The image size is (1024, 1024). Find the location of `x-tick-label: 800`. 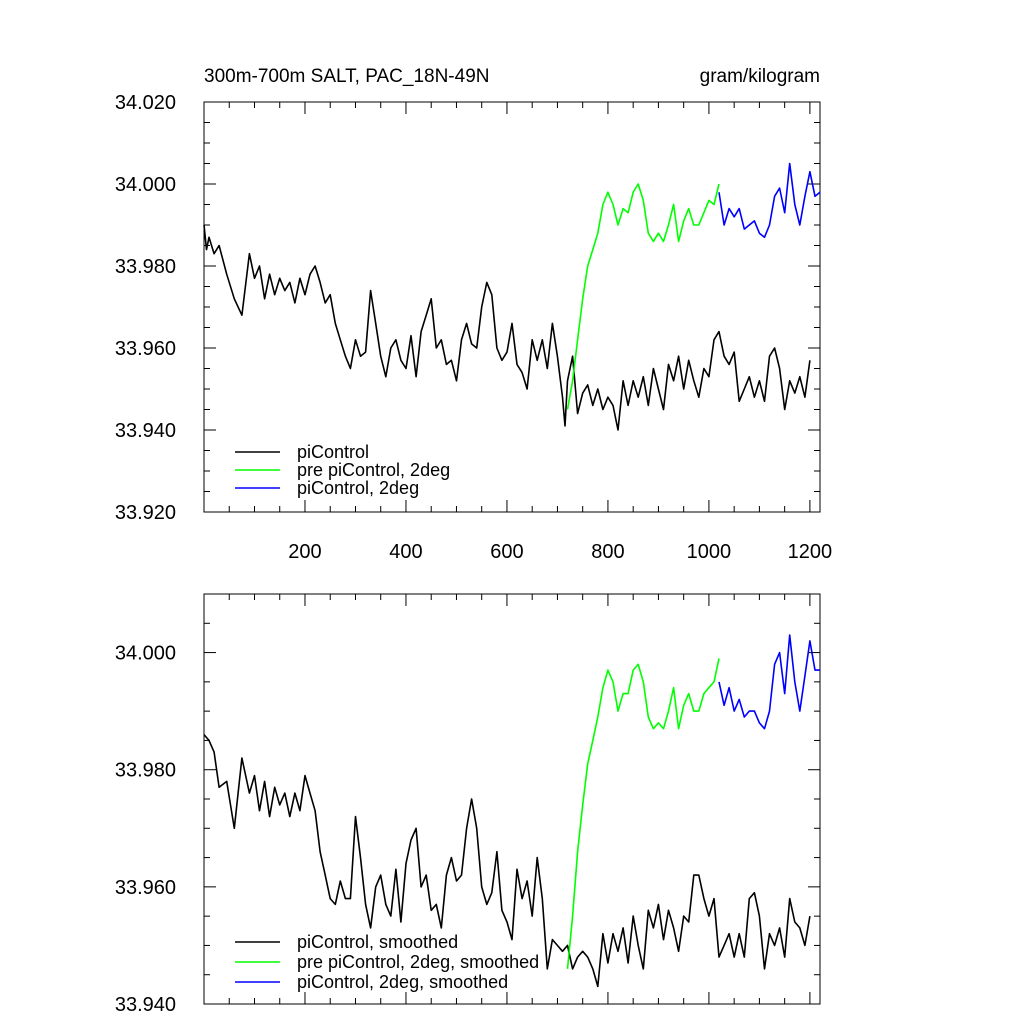

x-tick-label: 800 is located at coordinates (607, 552).